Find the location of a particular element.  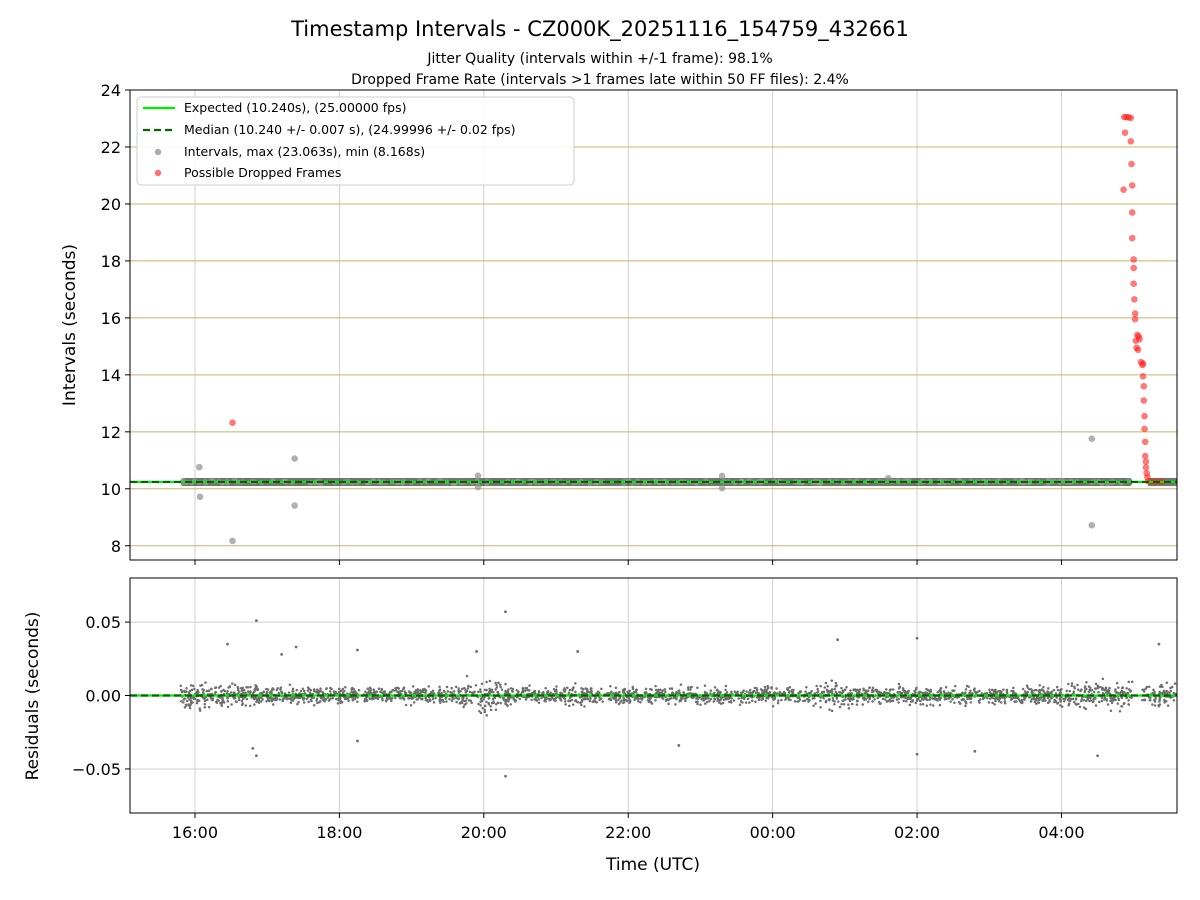

legend-dropped-label: Possible Dropped Frames is located at coordinates (262, 172).